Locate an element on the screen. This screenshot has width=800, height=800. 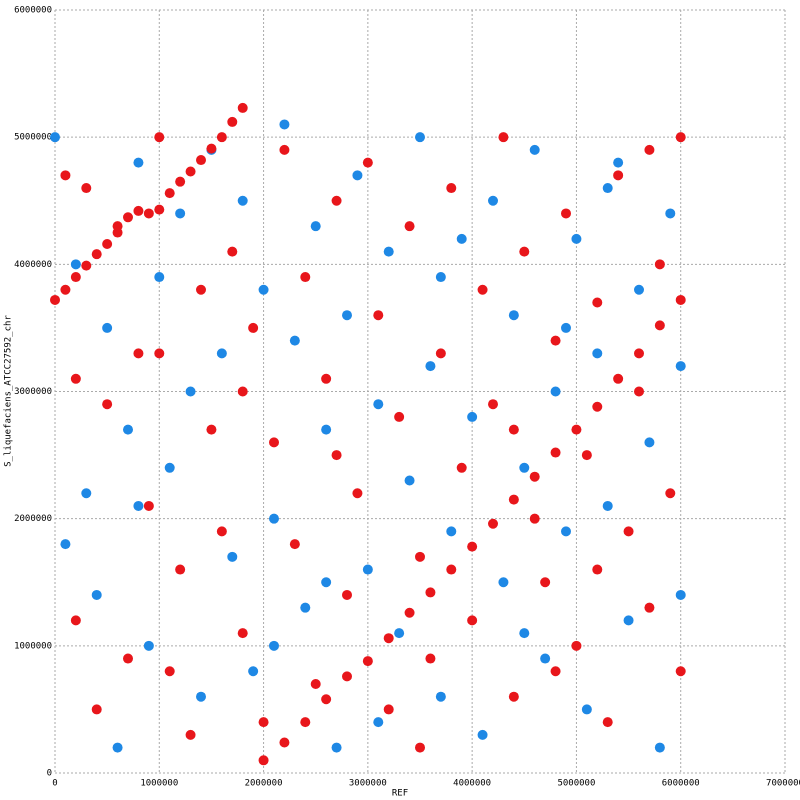
y-tick-label: 1000000 is located at coordinates (33, 646).